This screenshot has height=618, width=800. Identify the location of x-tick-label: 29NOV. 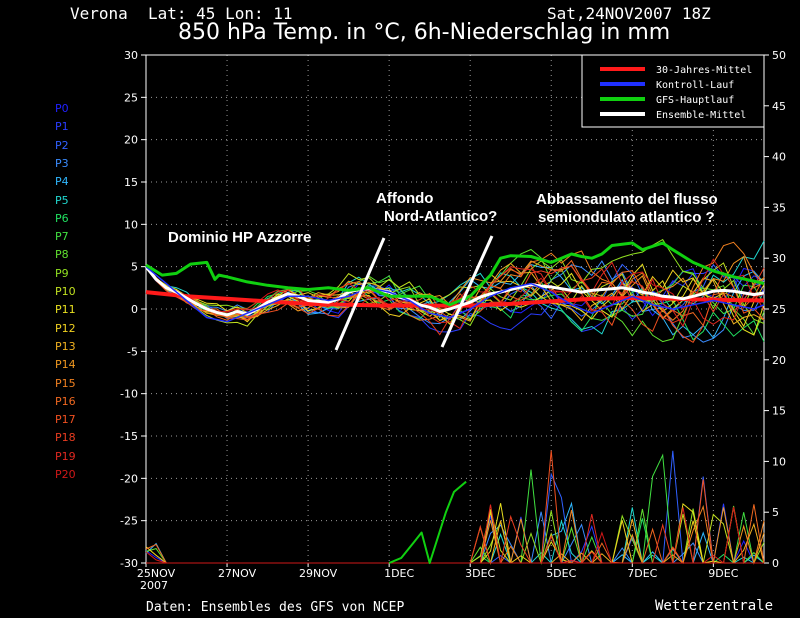
(318, 573).